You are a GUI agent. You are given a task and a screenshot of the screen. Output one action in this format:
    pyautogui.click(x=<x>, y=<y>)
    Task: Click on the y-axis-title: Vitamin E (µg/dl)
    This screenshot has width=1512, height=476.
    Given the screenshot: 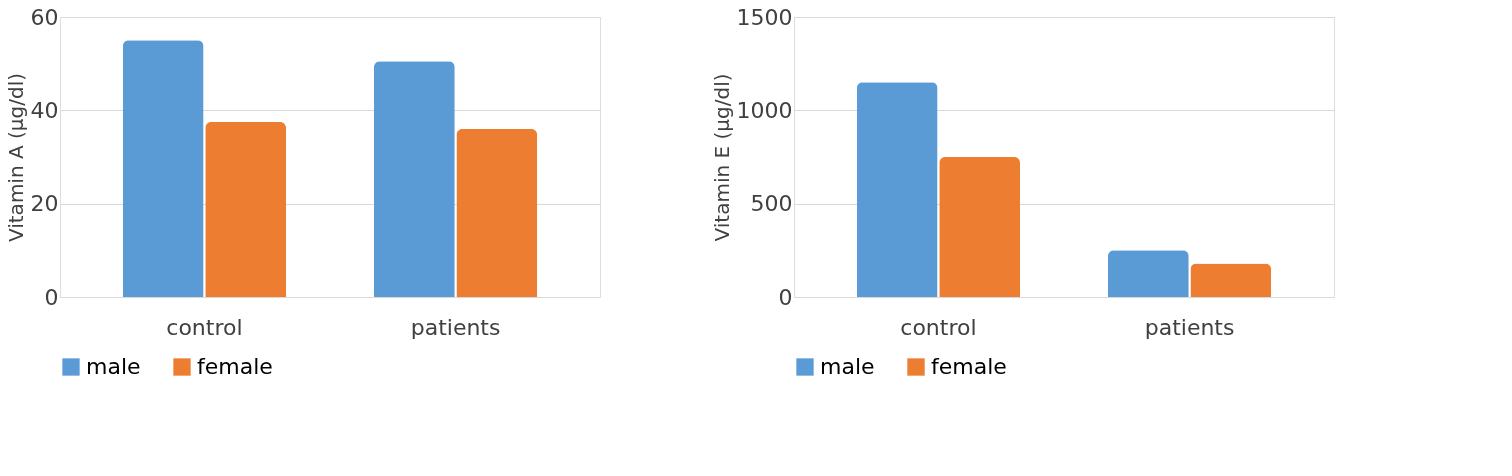 What is the action you would take?
    pyautogui.click(x=721, y=157)
    